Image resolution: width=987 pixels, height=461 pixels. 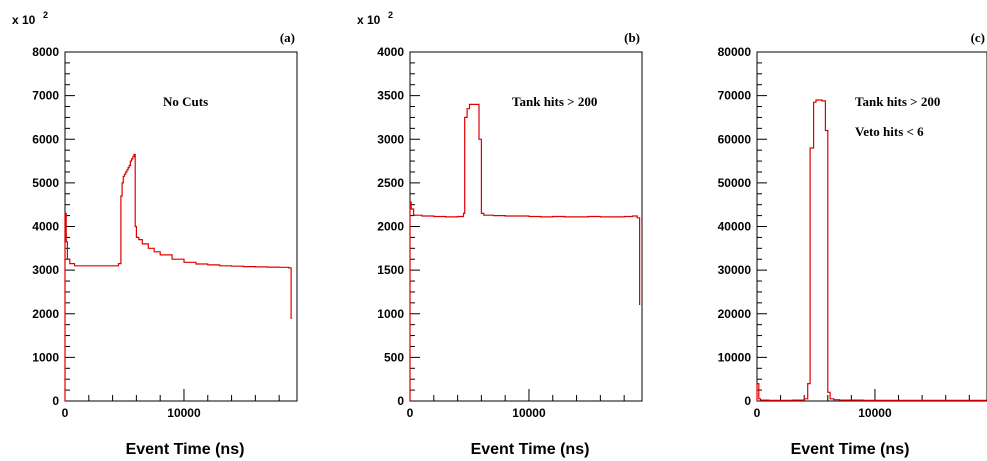 I want to click on chart0-series-line, so click(x=178, y=277).